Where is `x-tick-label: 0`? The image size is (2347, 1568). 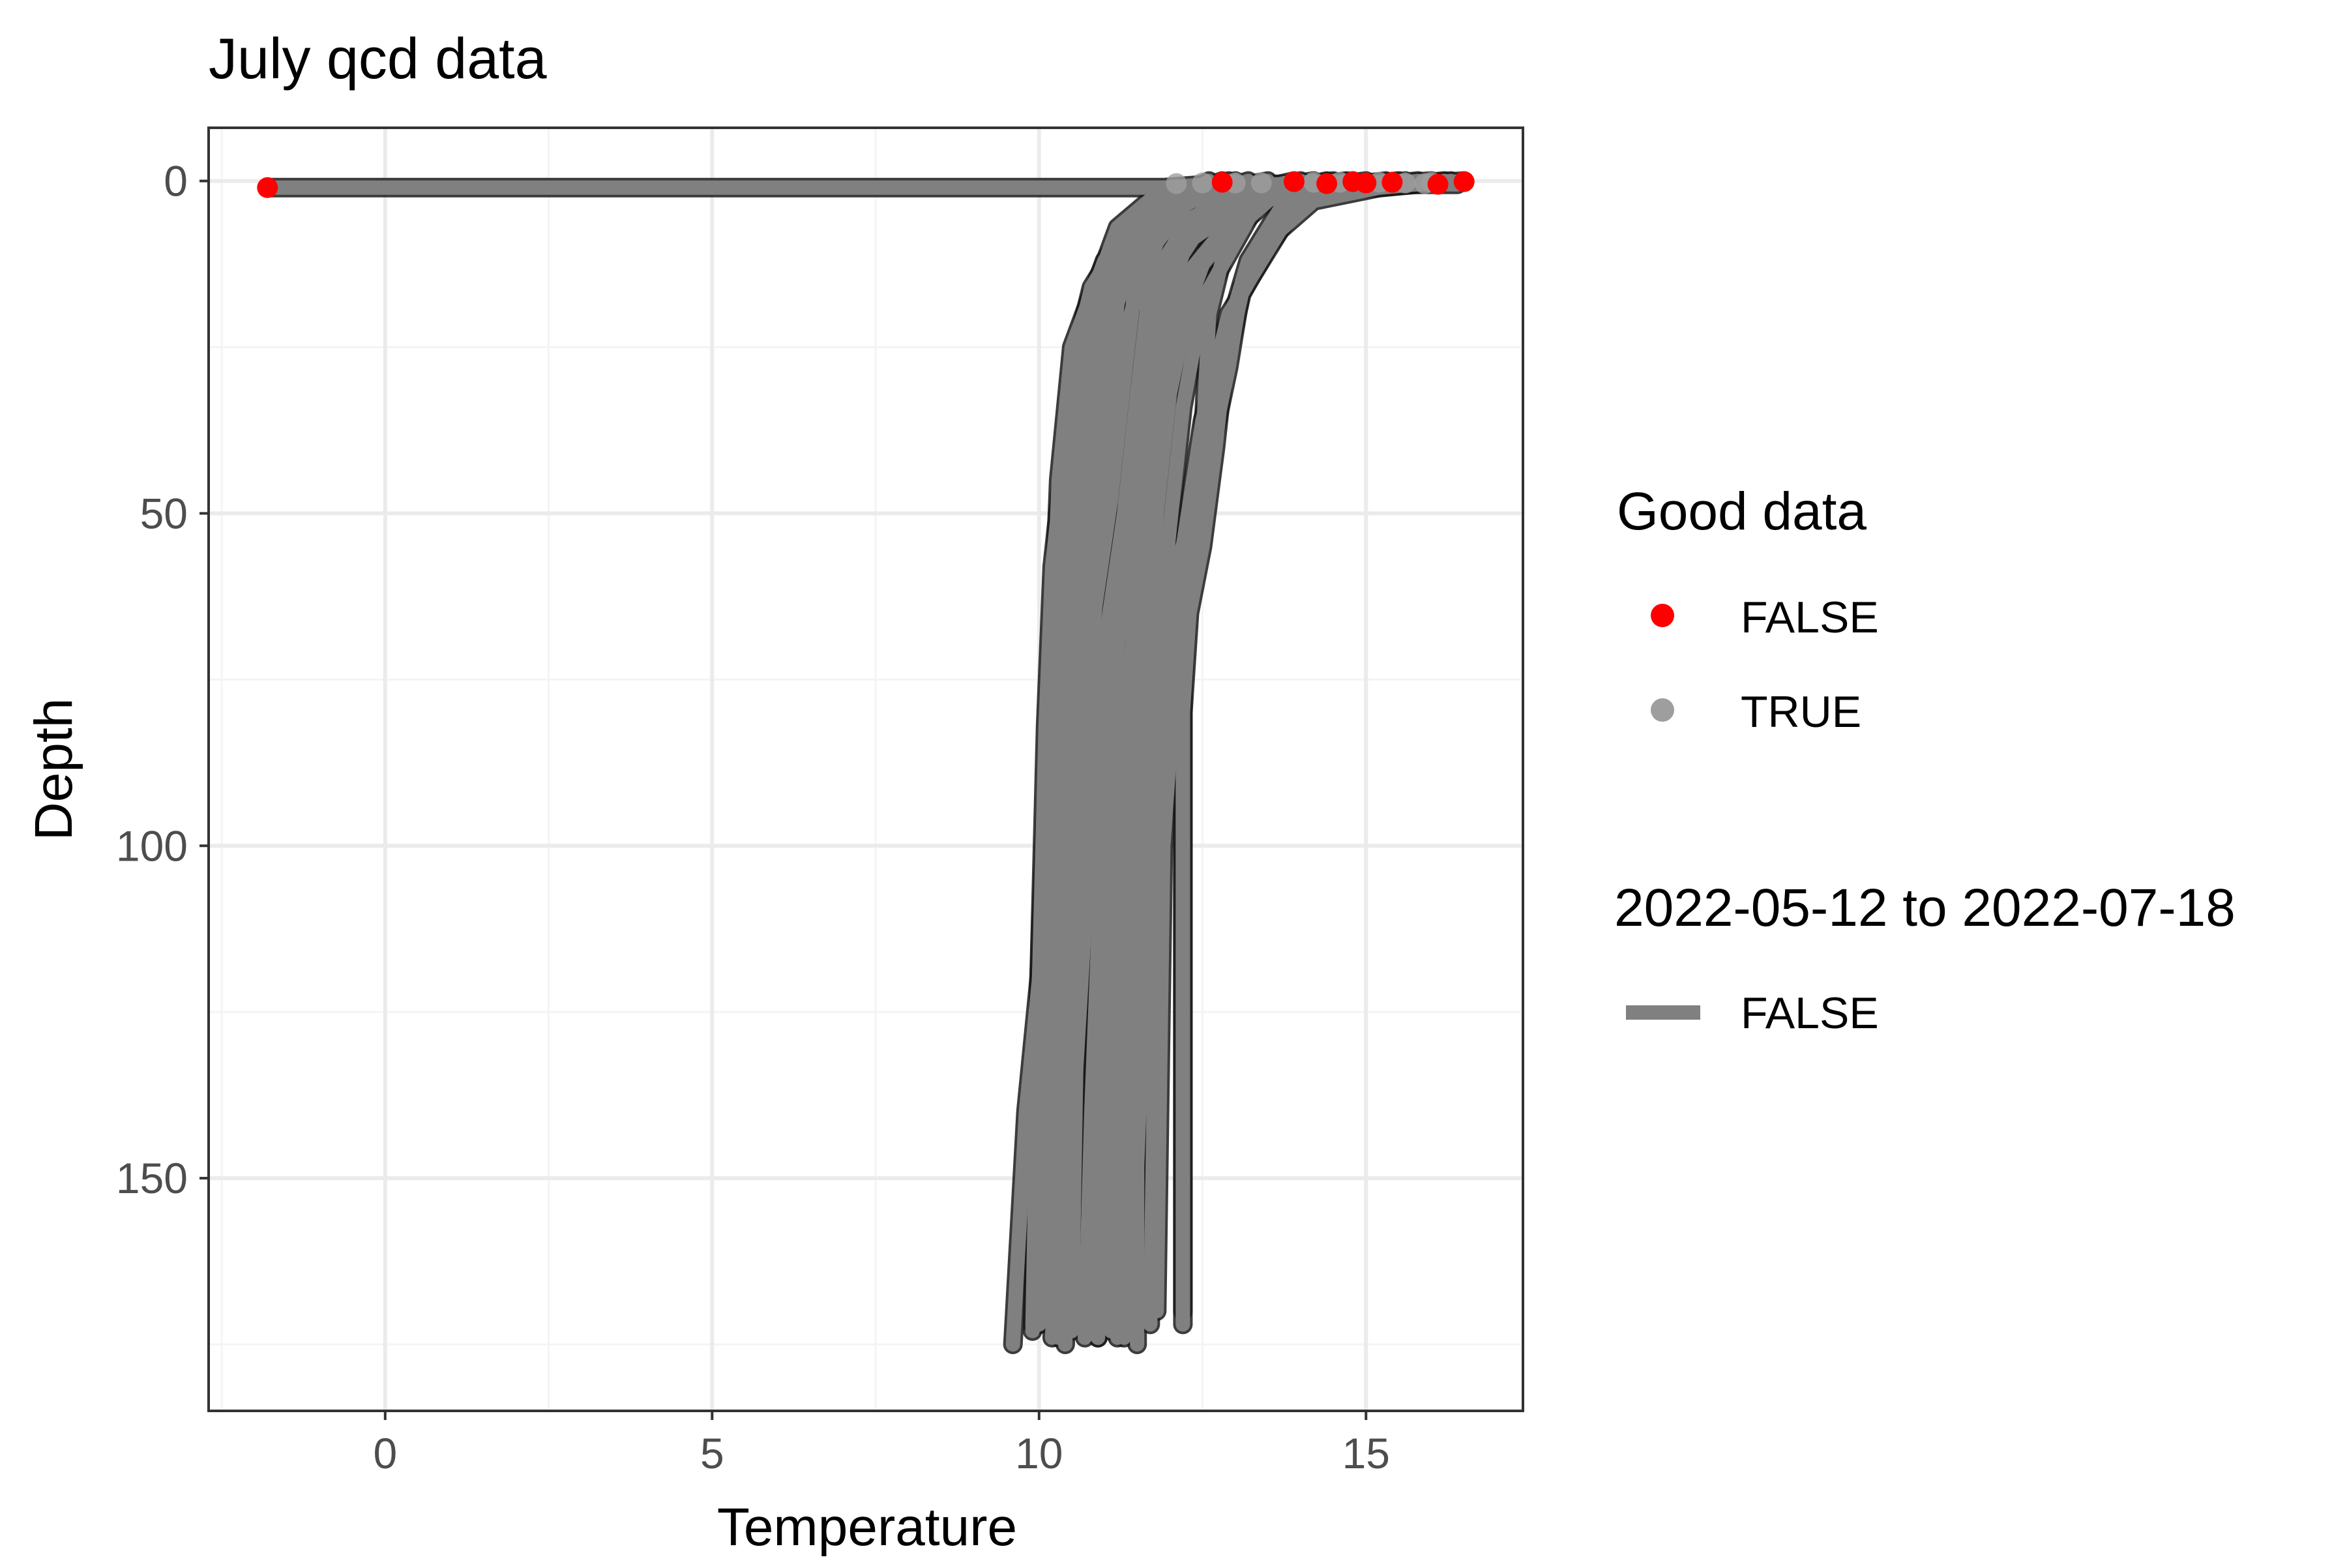
x-tick-label: 0 is located at coordinates (385, 1453).